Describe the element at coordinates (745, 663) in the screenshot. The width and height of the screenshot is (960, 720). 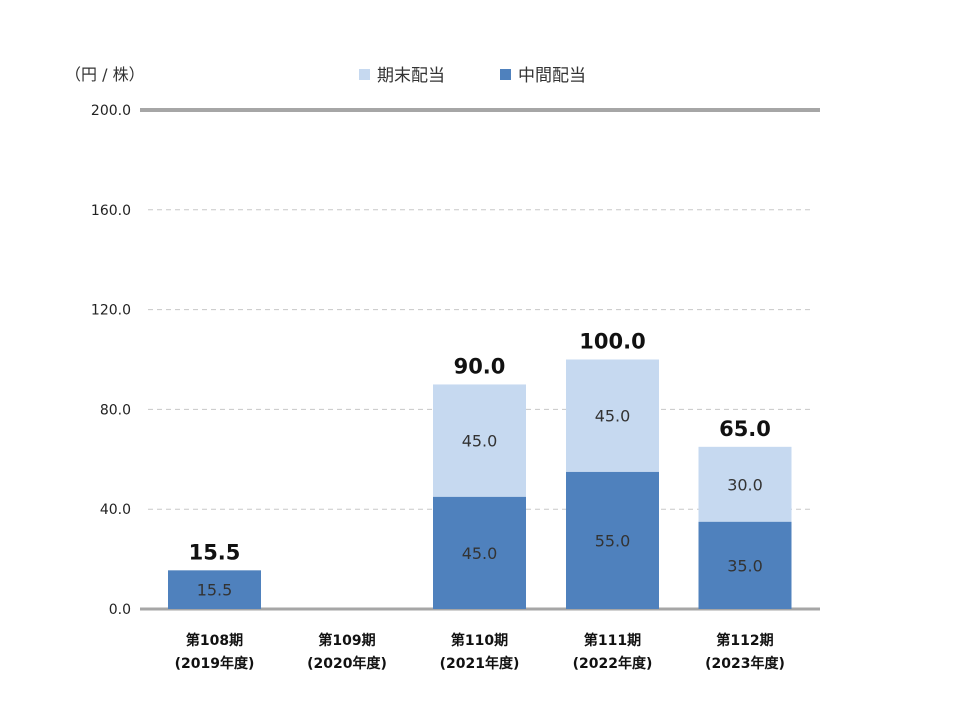
I see `x-tick-label-year: (2023年度)` at that location.